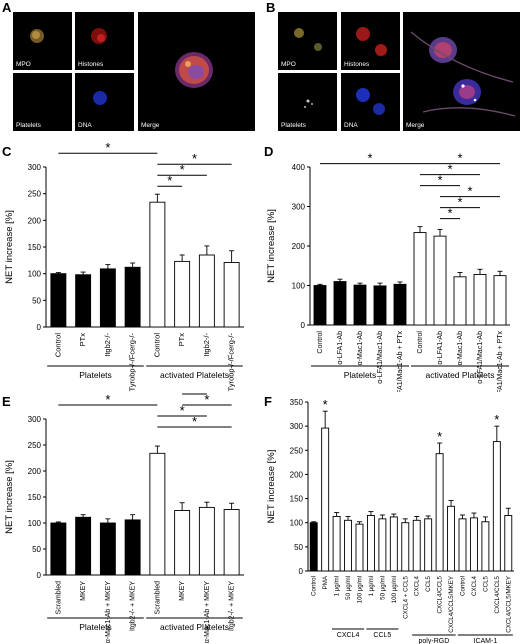  What do you see at coordinates (91, 64) in the screenshot?
I see `caption-histones: Histones` at bounding box center [91, 64].